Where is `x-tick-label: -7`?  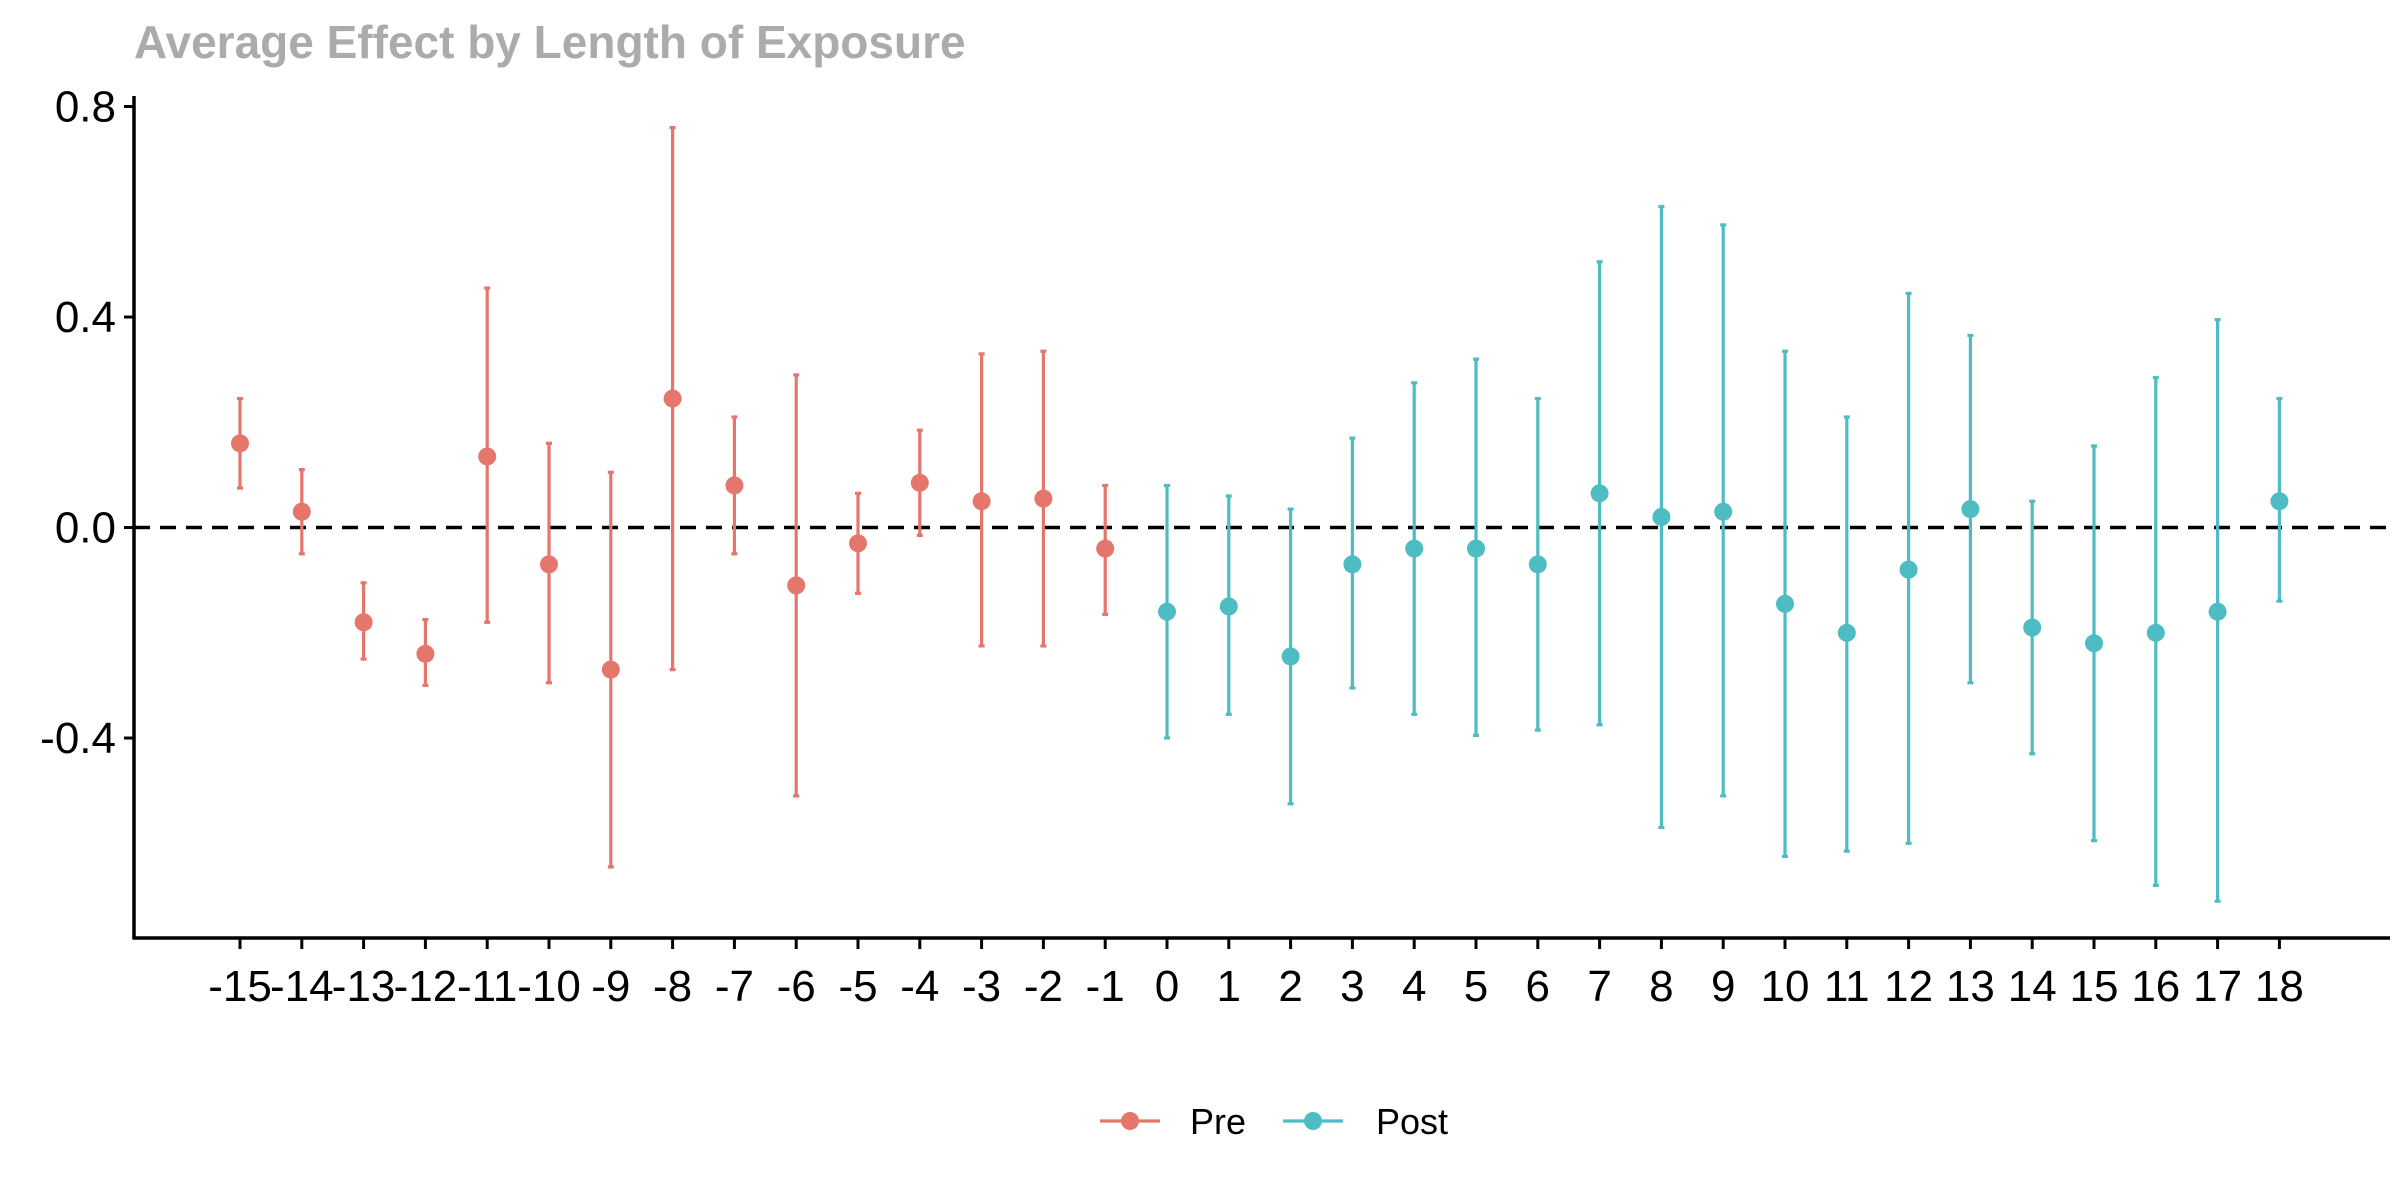
x-tick-label: -7 is located at coordinates (734, 986).